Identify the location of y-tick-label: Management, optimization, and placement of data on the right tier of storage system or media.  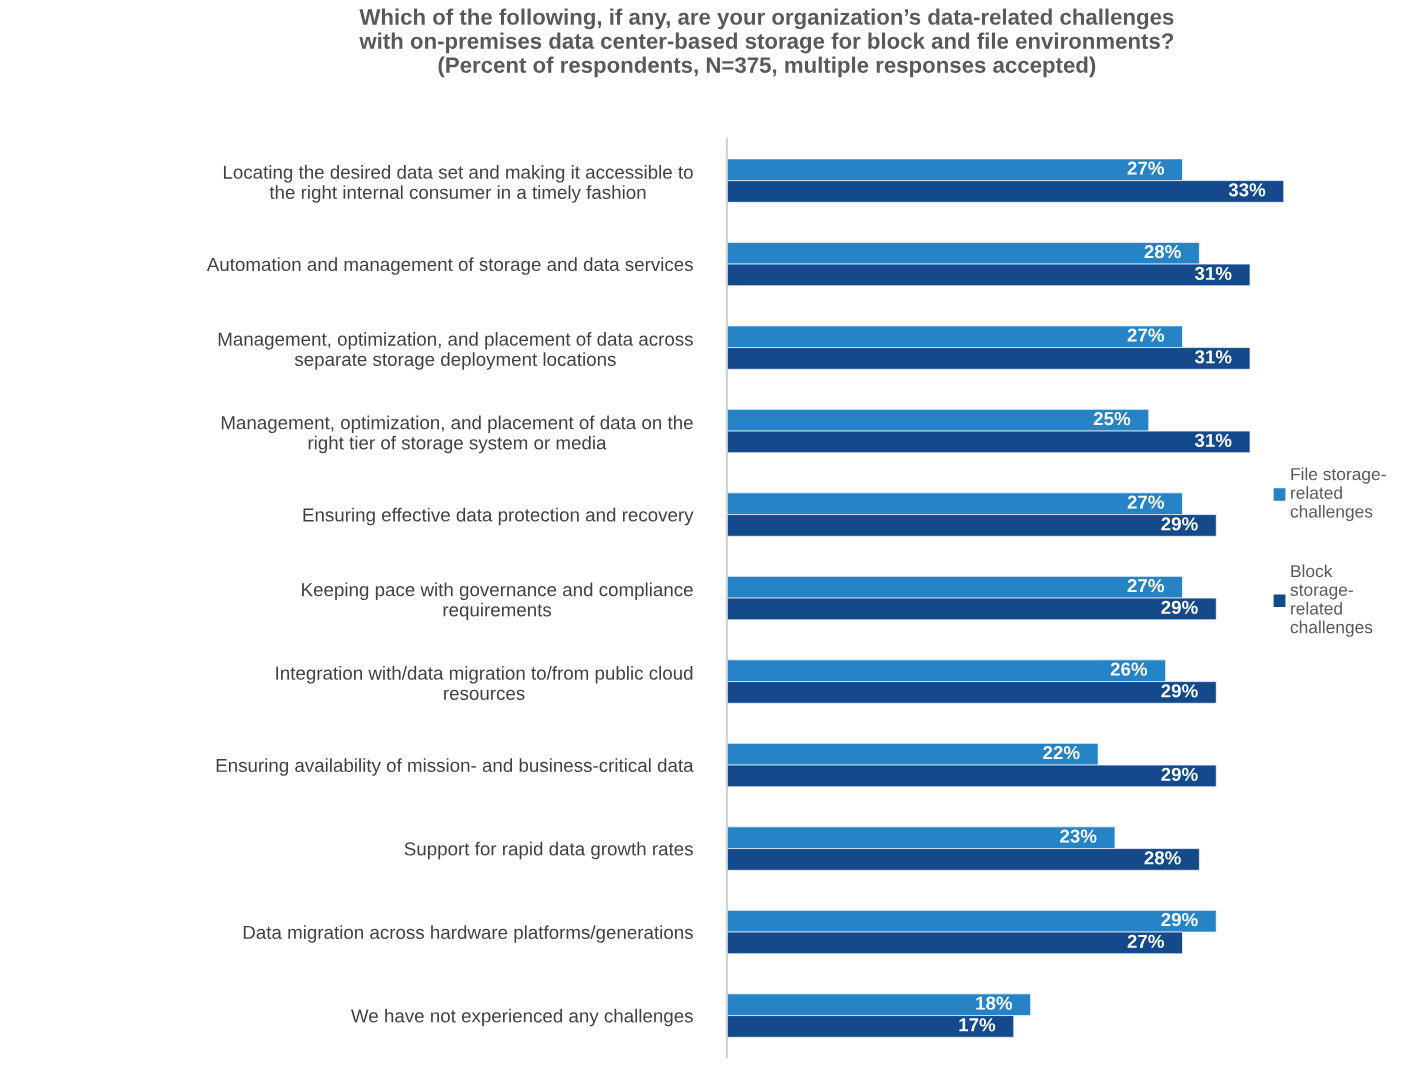
(457, 434).